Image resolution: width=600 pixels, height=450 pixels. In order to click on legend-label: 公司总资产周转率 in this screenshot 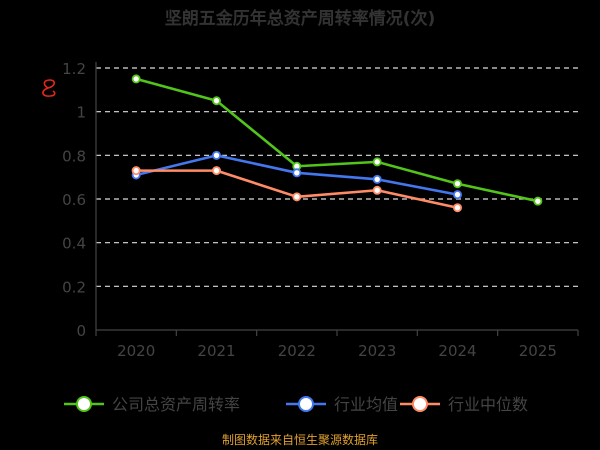, I will do `click(176, 404)`.